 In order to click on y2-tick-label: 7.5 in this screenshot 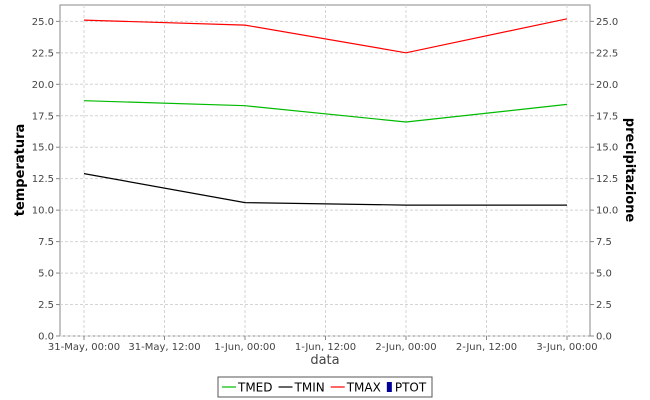, I will do `click(604, 242)`.